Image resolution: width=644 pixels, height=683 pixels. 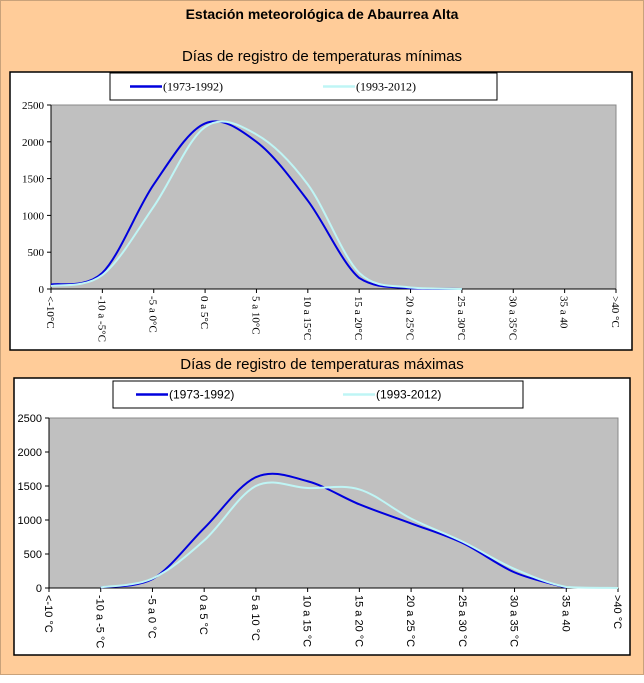 I want to click on chart-title-min: Días de registro de temperaturas mínimas, so click(x=322, y=56).